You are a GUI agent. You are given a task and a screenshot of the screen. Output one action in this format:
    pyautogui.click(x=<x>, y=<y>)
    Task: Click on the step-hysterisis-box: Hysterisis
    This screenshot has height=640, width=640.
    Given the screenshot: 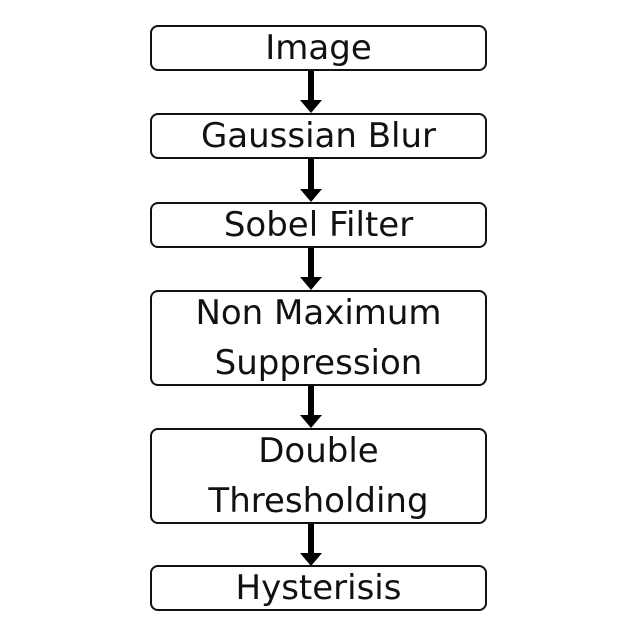 What is the action you would take?
    pyautogui.click(x=318, y=588)
    